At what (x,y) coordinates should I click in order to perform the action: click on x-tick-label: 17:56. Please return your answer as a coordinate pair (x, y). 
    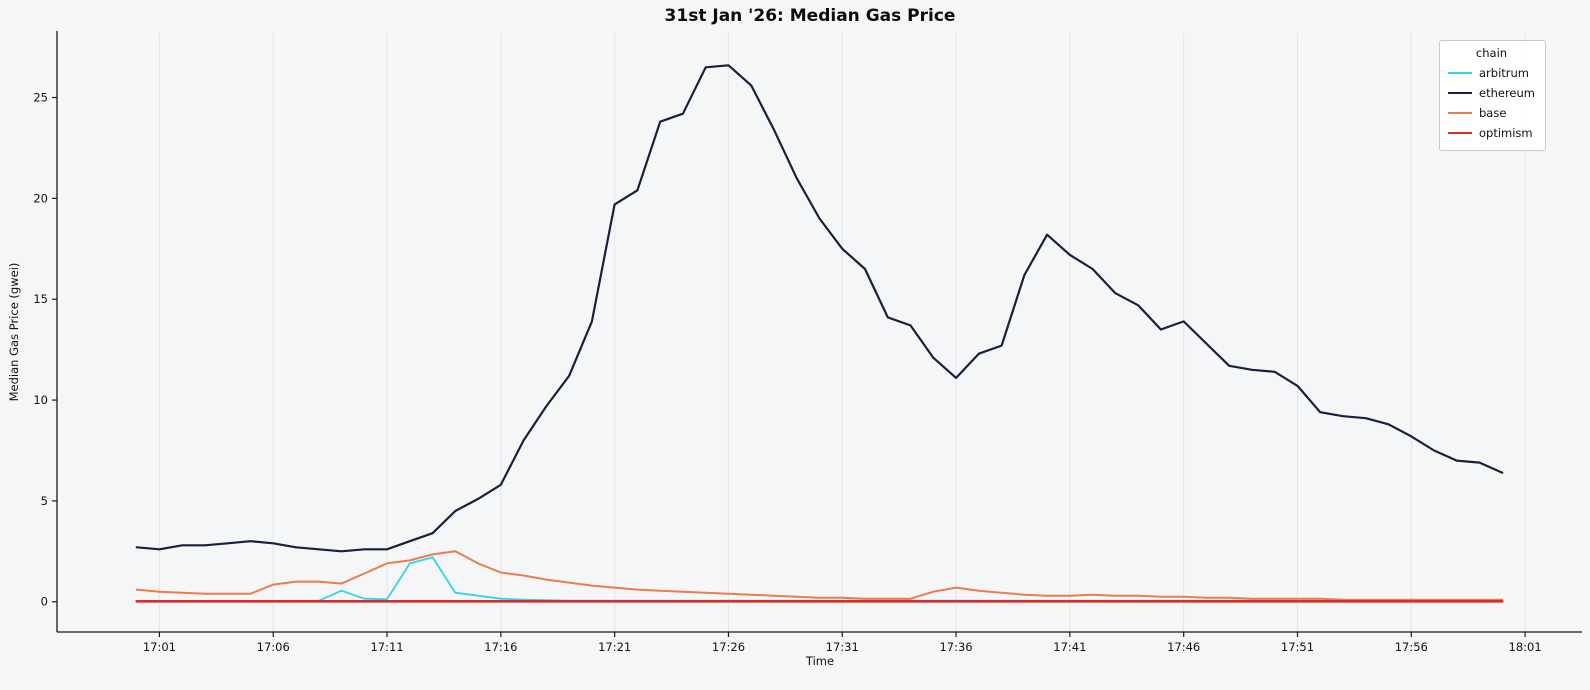
    Looking at the image, I should click on (1411, 647).